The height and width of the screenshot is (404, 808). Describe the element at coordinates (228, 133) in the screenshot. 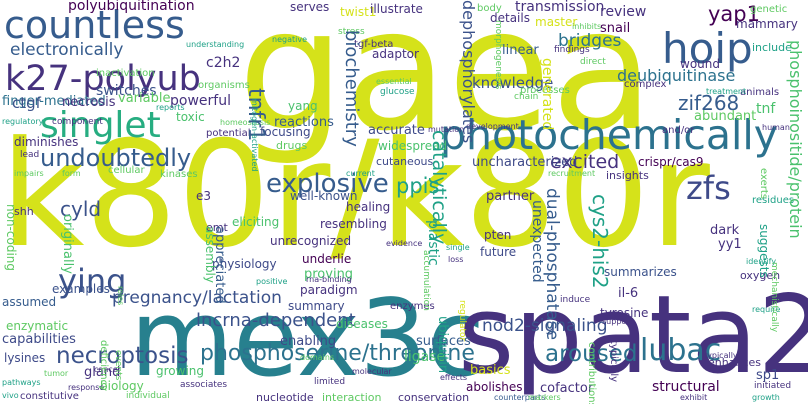

I see `word-potential: potential` at that location.